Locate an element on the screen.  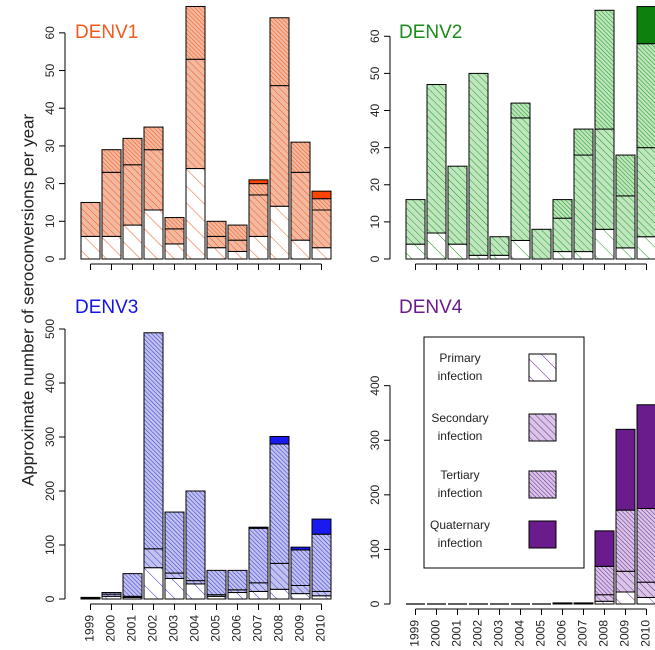
bar-segment-2010-s2 is located at coordinates (321, 593).